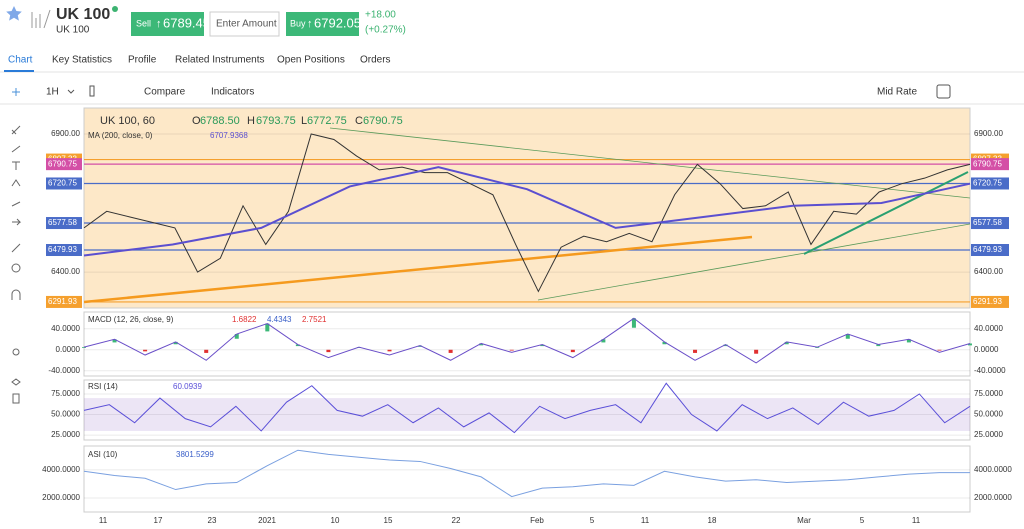  I want to click on indicators: Indicators, so click(232, 92).